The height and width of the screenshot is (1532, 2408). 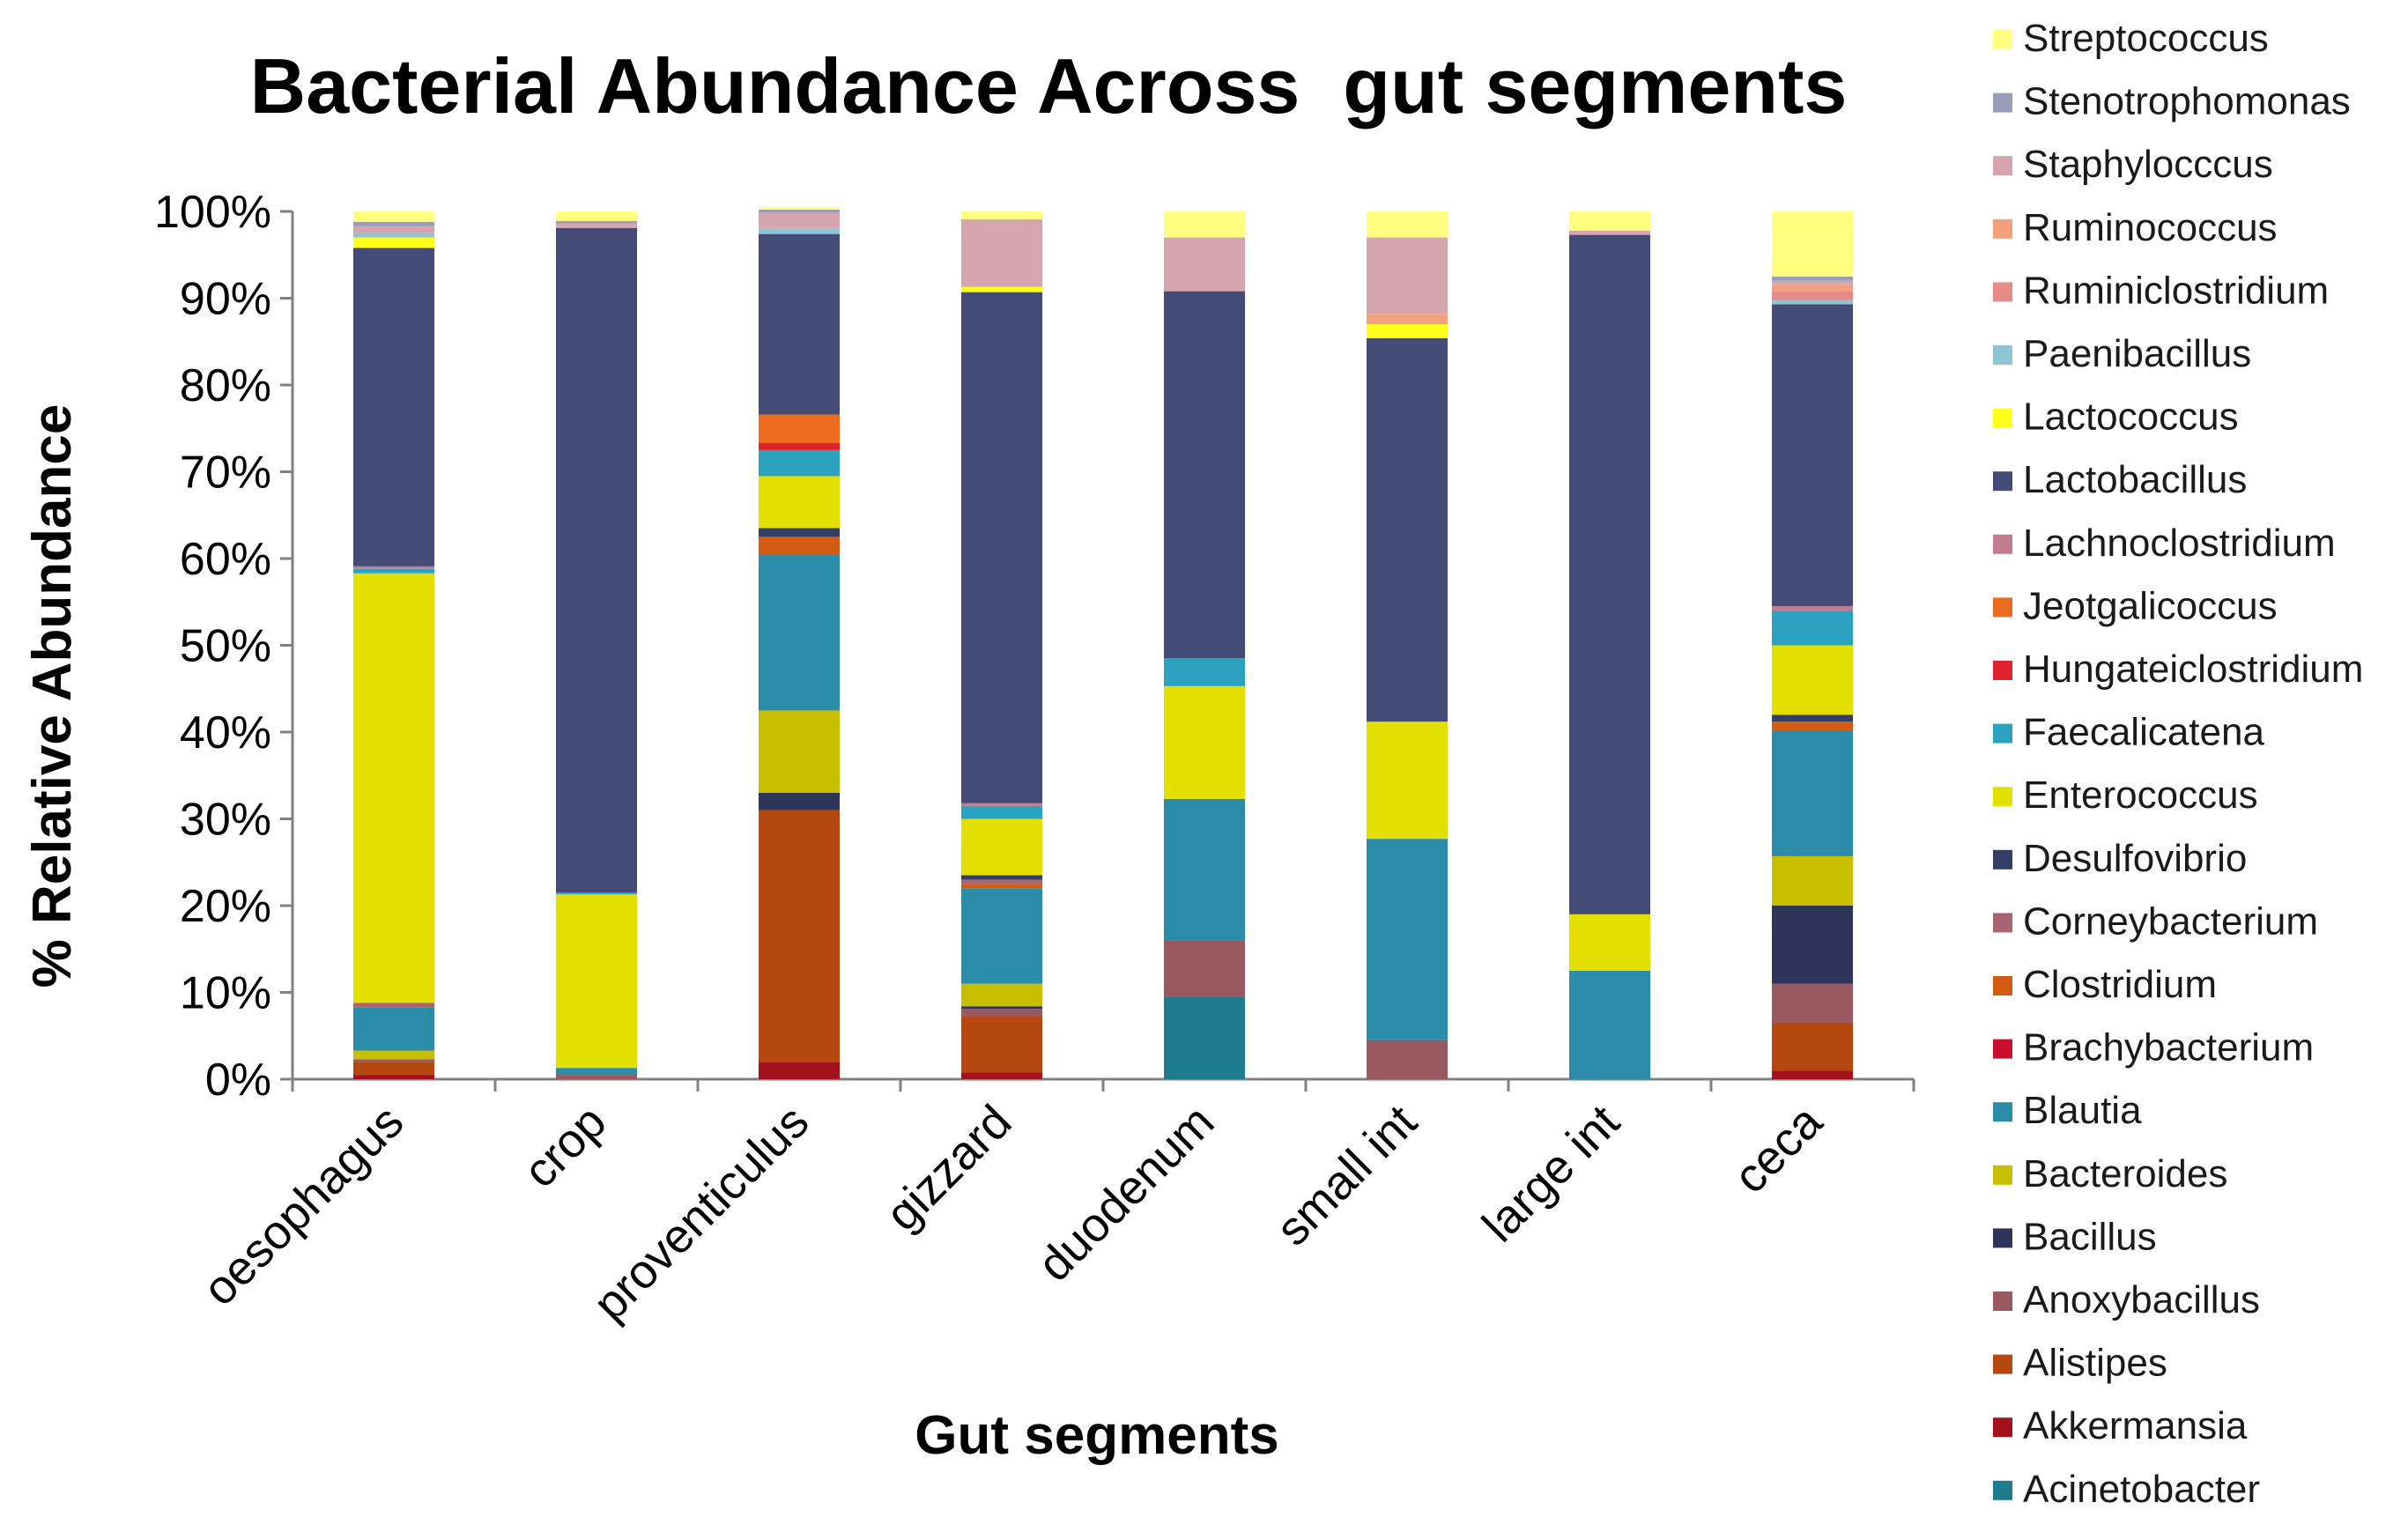 What do you see at coordinates (1812, 880) in the screenshot?
I see `bar-segment-bacteroides` at bounding box center [1812, 880].